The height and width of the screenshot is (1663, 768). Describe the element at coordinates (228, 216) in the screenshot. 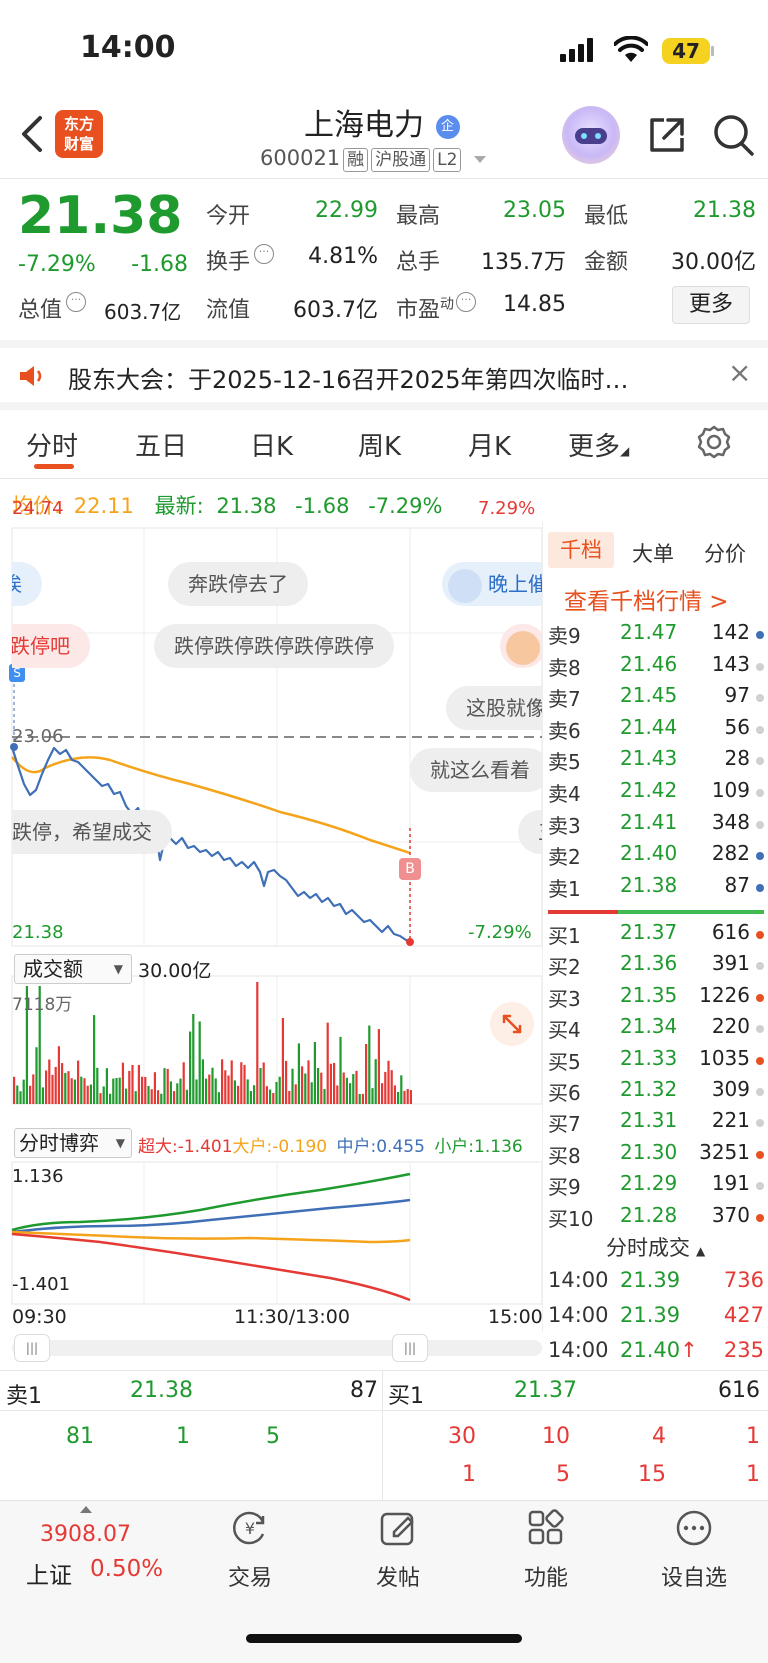

I see `open-label: 今开` at that location.